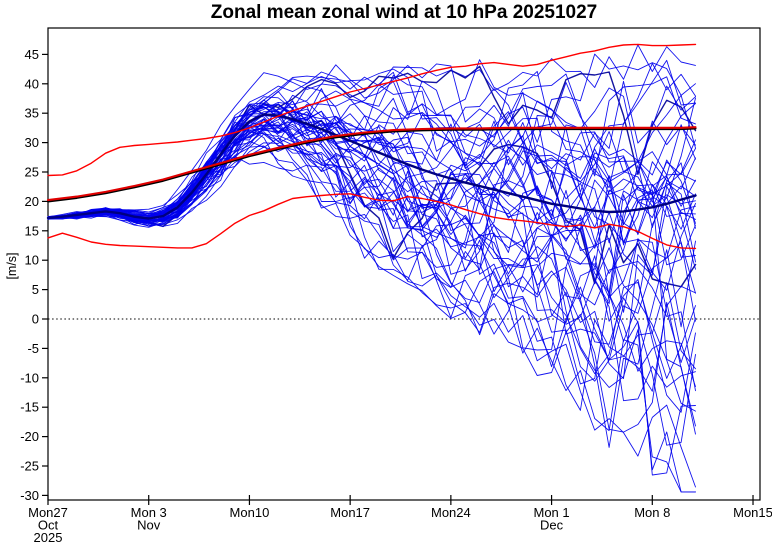 This screenshot has height=548, width=772. I want to click on y-tick-label: -20, so click(29, 436).